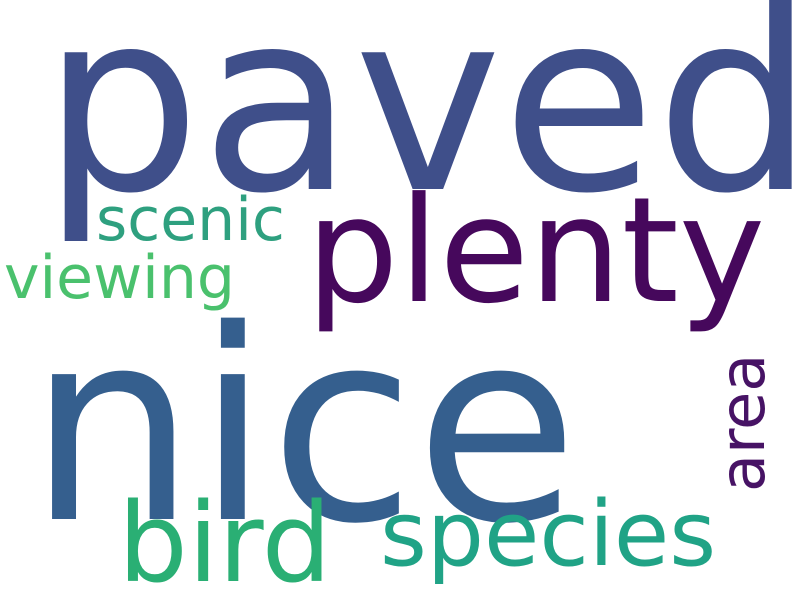  Describe the element at coordinates (548, 534) in the screenshot. I see `word-species: species` at that location.